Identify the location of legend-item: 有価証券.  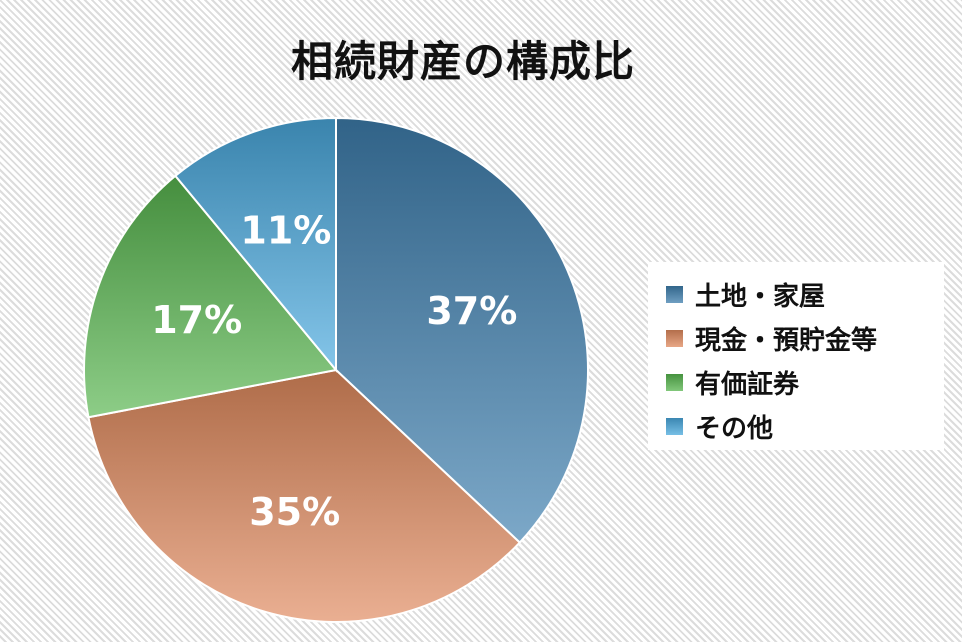
(805, 382).